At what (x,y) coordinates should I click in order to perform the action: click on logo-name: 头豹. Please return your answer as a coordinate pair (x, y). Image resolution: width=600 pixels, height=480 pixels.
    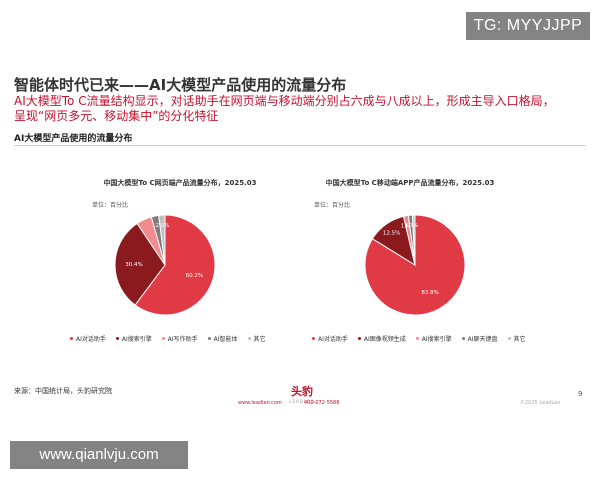
    Looking at the image, I should click on (302, 391).